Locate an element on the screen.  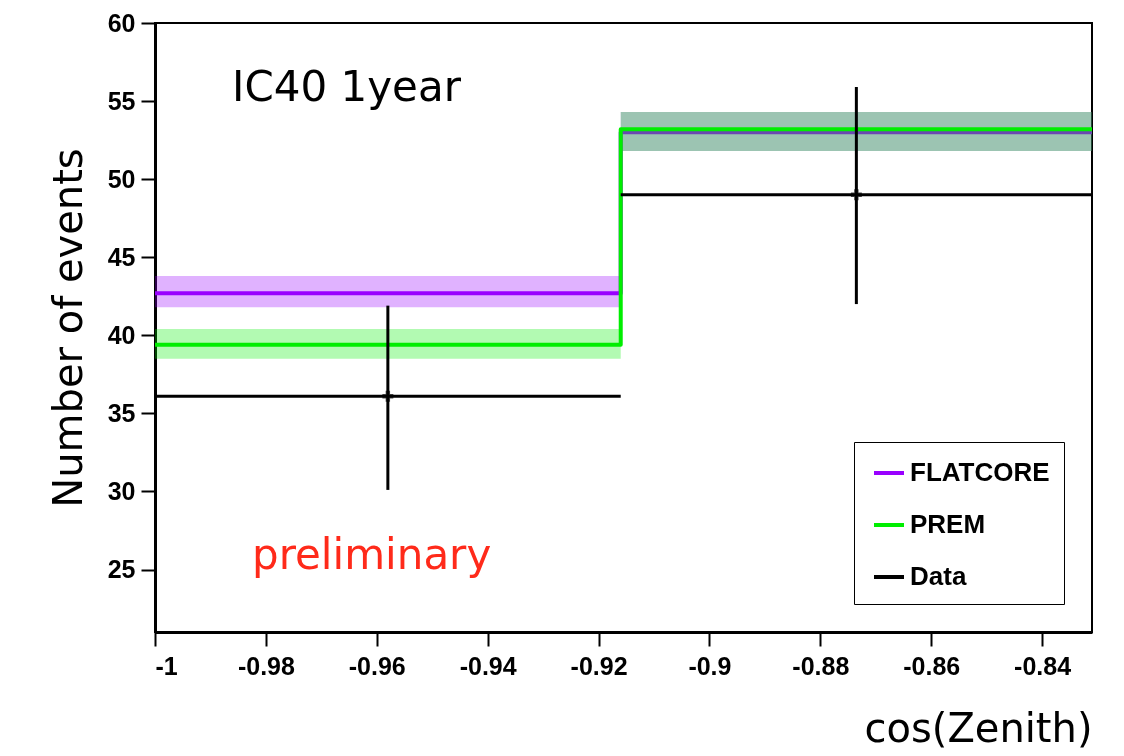
y-tick-label: 45 is located at coordinates (121, 256).